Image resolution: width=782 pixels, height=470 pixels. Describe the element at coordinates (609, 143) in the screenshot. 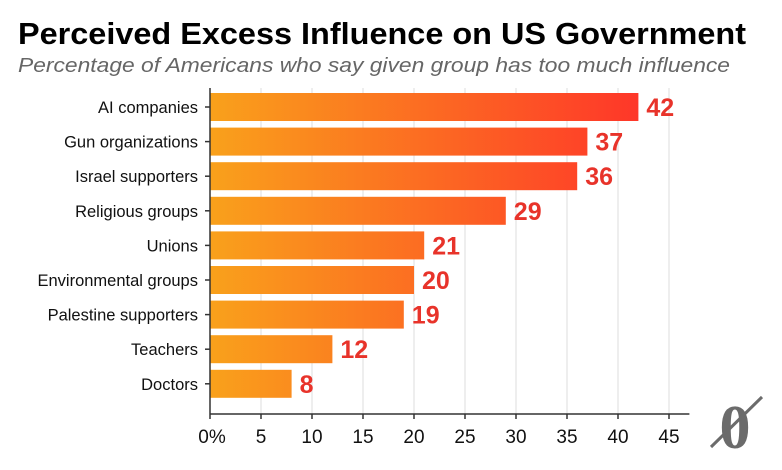

I see `value-label: 37` at that location.